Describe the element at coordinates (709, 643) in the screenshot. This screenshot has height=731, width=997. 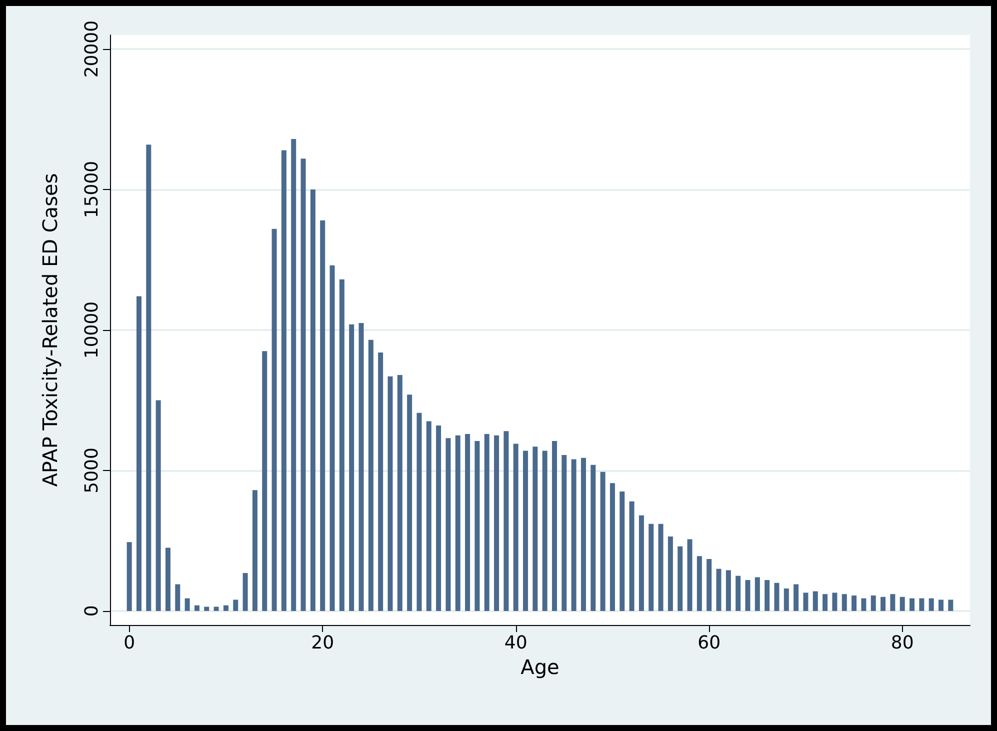
I see `x-tick-label: 60` at that location.